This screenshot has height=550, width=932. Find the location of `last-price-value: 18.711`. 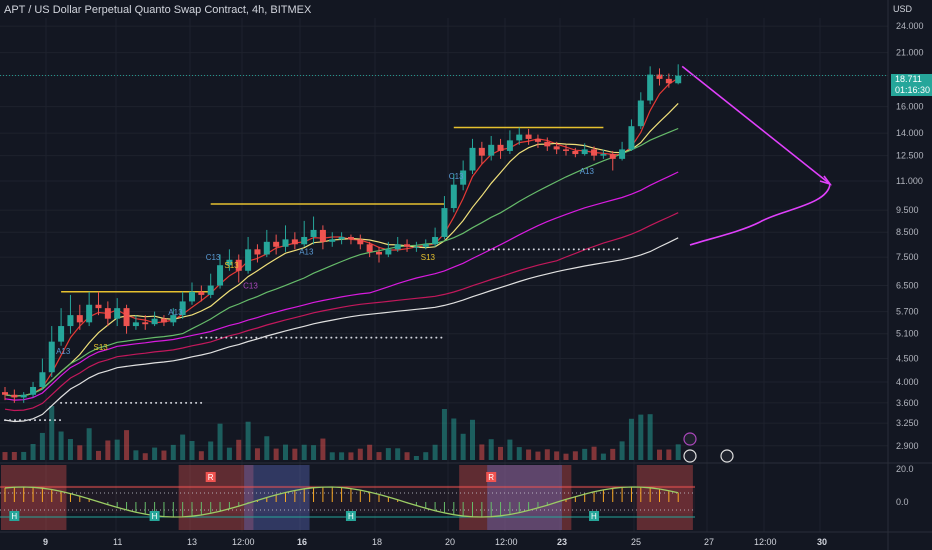

last-price-value: 18.711 is located at coordinates (908, 79).